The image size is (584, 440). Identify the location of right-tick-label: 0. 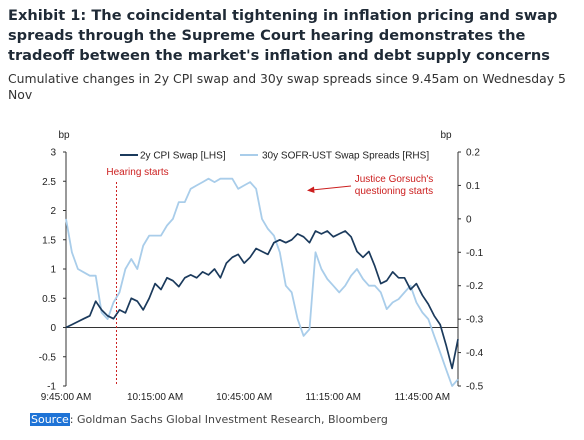
(469, 219).